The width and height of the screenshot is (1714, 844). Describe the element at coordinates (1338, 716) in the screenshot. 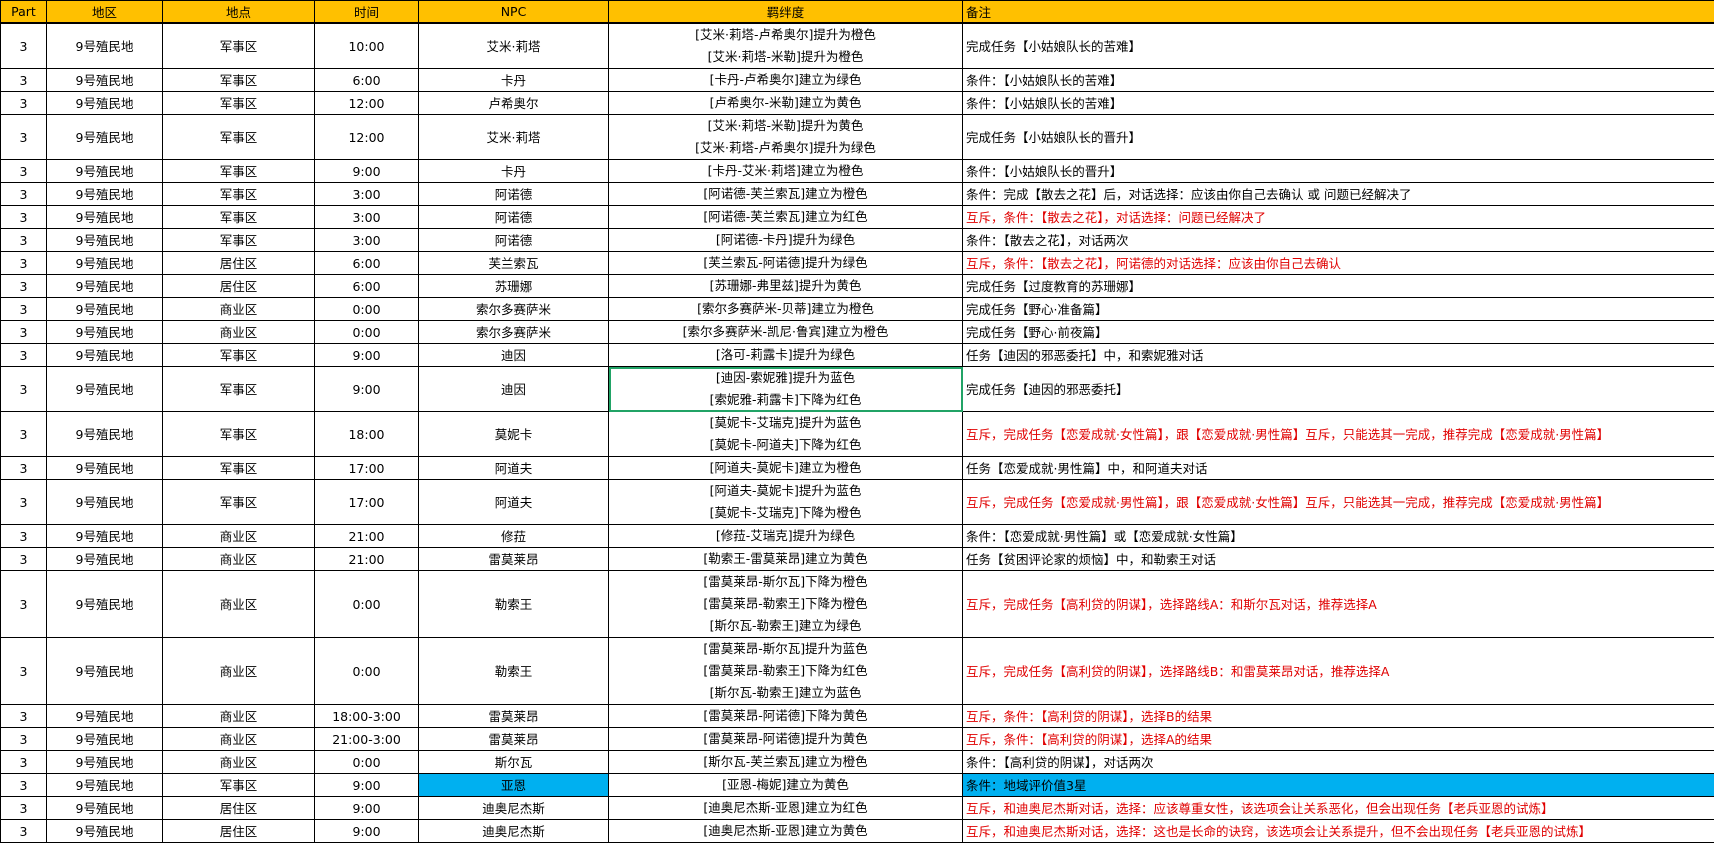

I see `note-cell: 互斥，条件：【高利贷的阴谋】，选择B的结果` at that location.